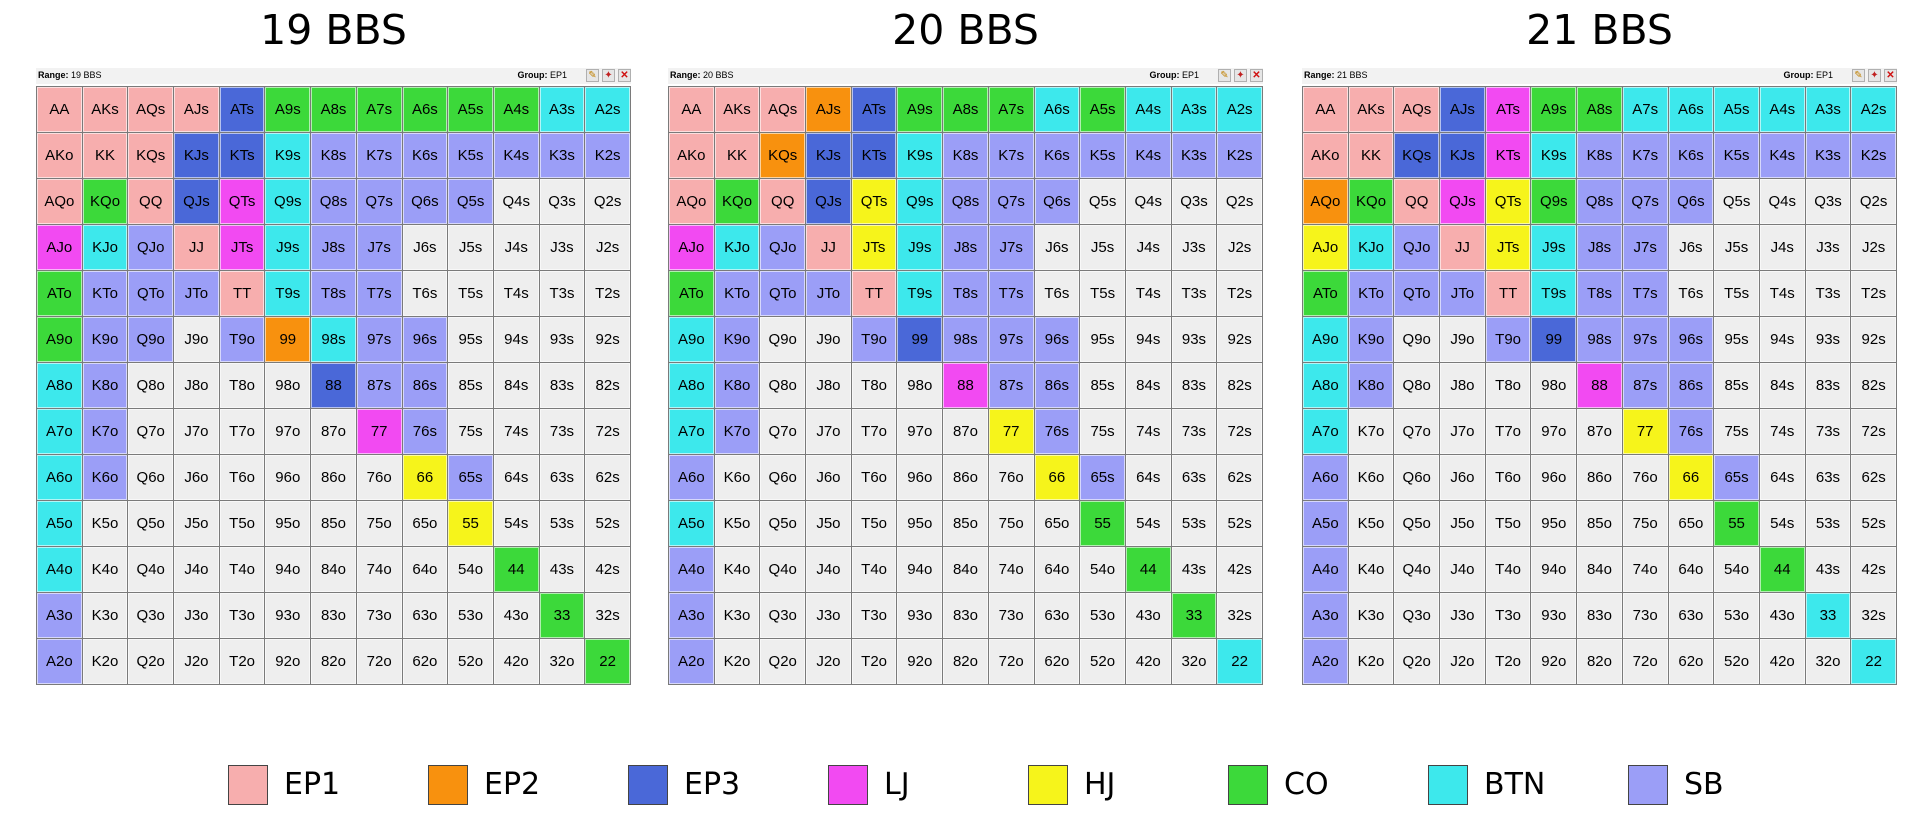 The width and height of the screenshot is (1930, 814). What do you see at coordinates (783, 155) in the screenshot?
I see `hand-cell-kqs: KQs` at bounding box center [783, 155].